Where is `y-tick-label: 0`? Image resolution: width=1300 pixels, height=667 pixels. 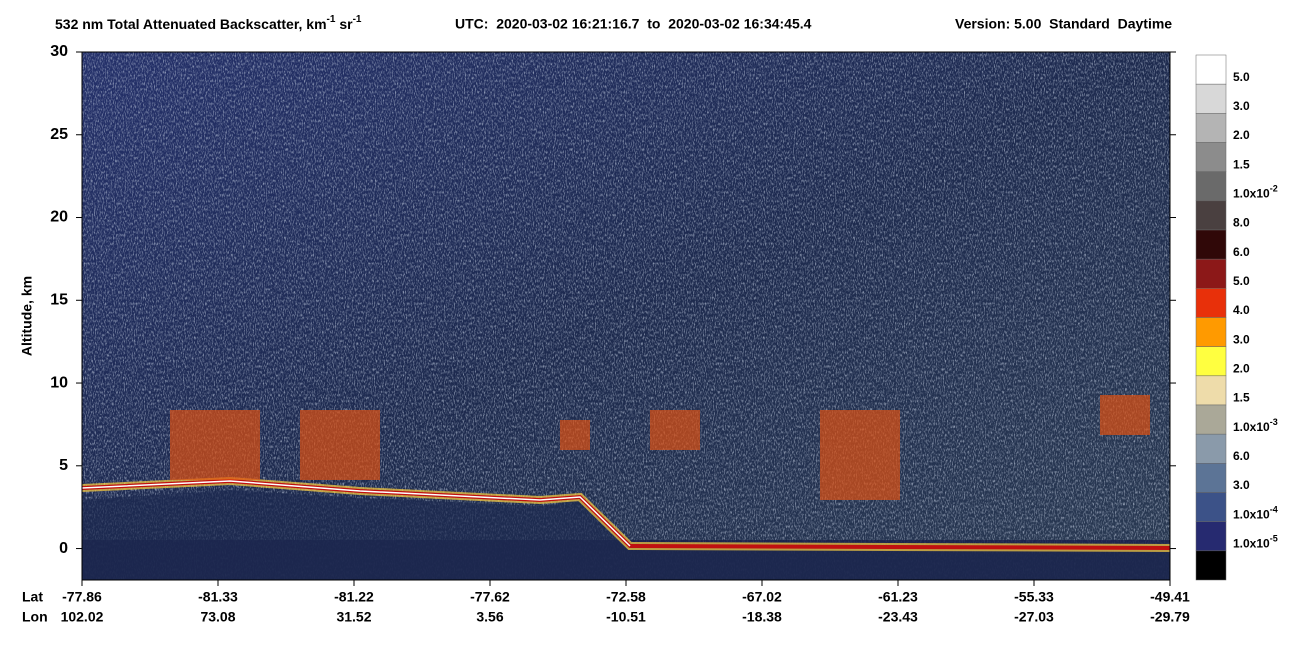
y-tick-label: 0 is located at coordinates (63, 548).